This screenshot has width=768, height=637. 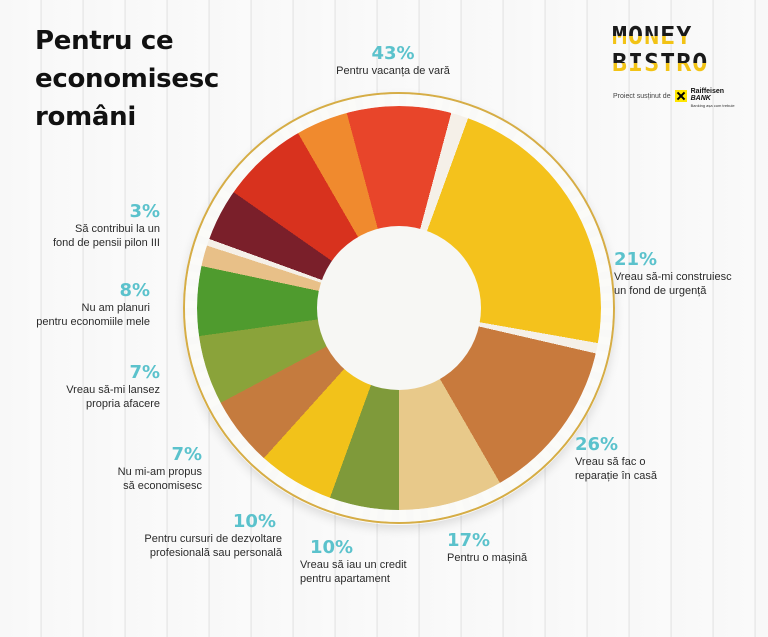 What do you see at coordinates (487, 547) in the screenshot?
I see `label-car: 17% Pentru o mașină` at bounding box center [487, 547].